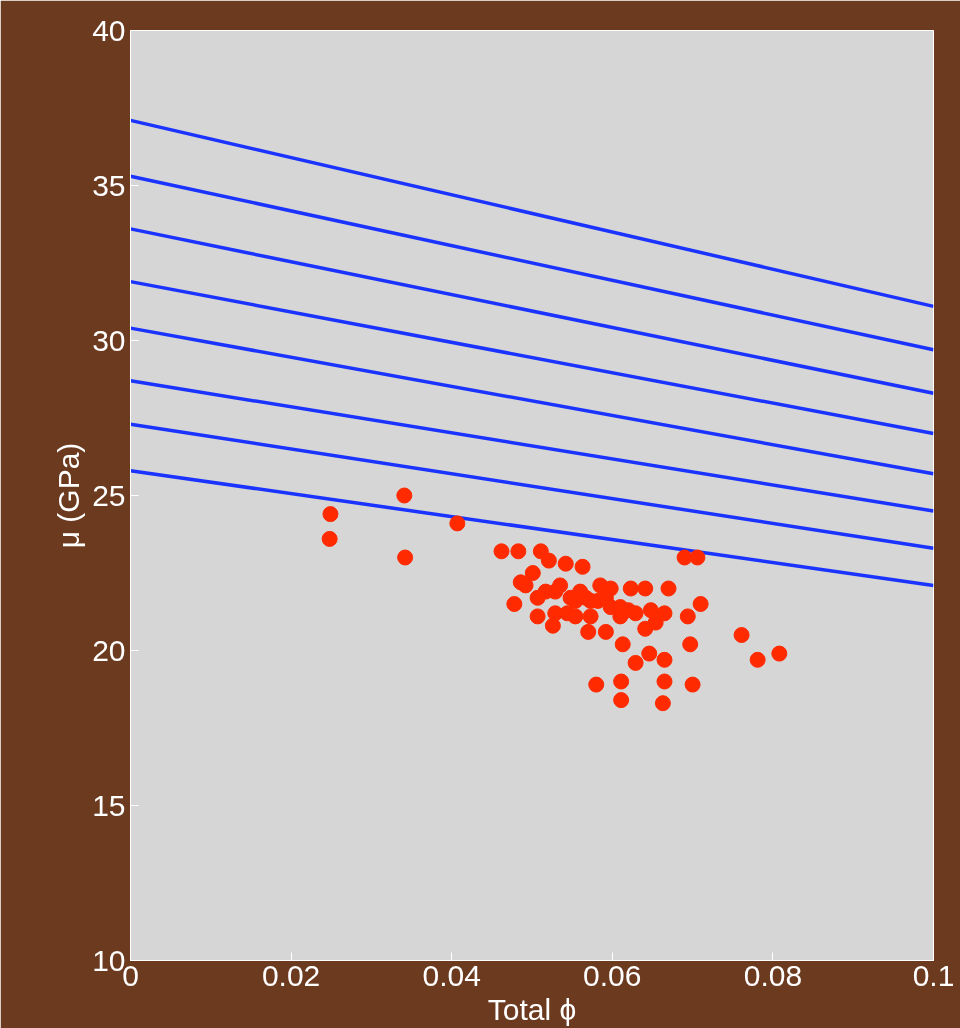 The image size is (960, 1028). I want to click on x-tick-label: 0.1, so click(933, 975).